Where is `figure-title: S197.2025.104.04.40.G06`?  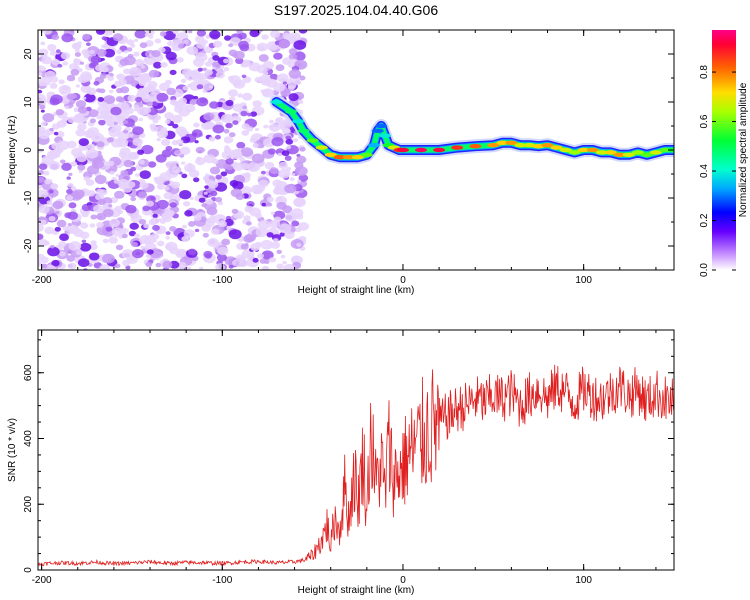
figure-title: S197.2025.104.04.40.G06 is located at coordinates (356, 10).